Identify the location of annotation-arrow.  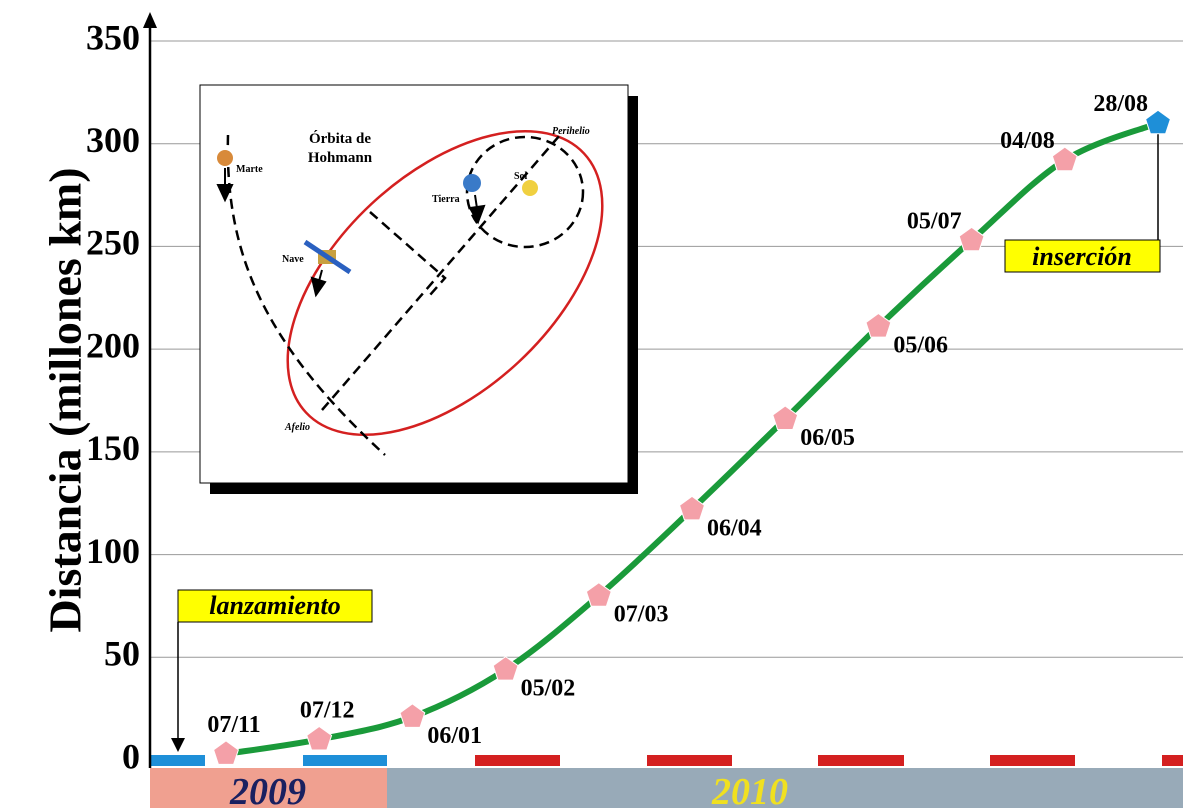
(178, 745).